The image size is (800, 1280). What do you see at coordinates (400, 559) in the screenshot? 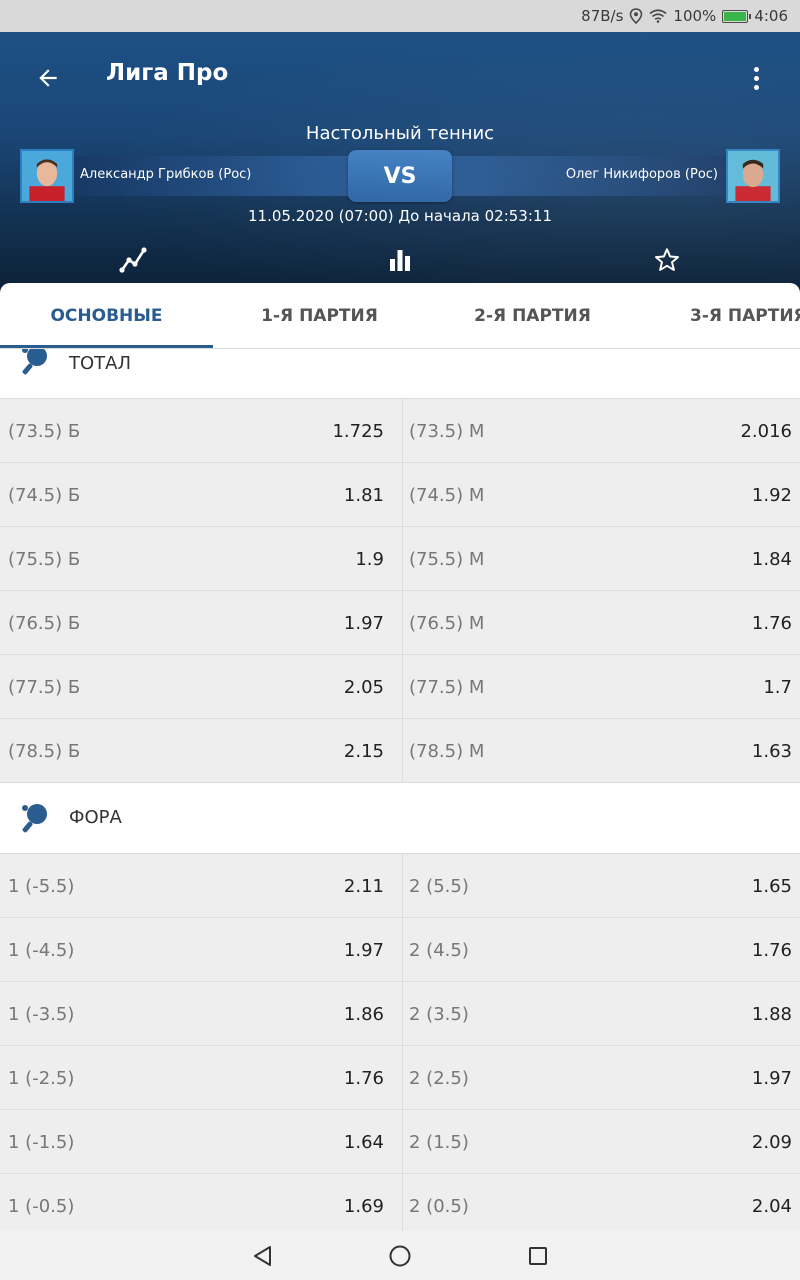
I see `market-row: (75.5) Б 1.9 (75.5) М 1.84` at bounding box center [400, 559].